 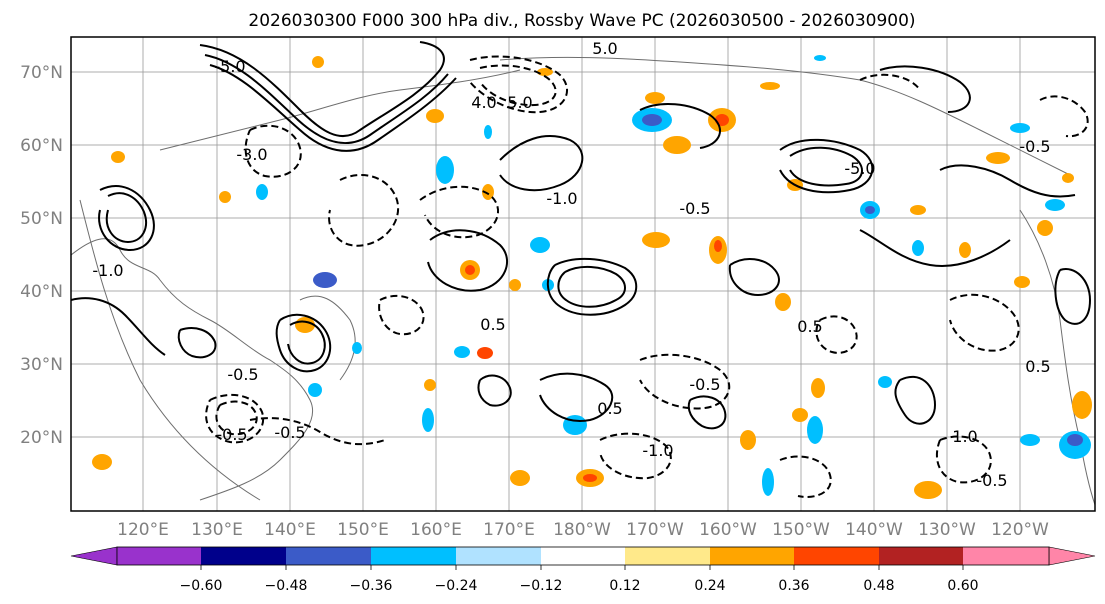 I want to click on colorbar-tick-label: 0.12, so click(x=624, y=586).